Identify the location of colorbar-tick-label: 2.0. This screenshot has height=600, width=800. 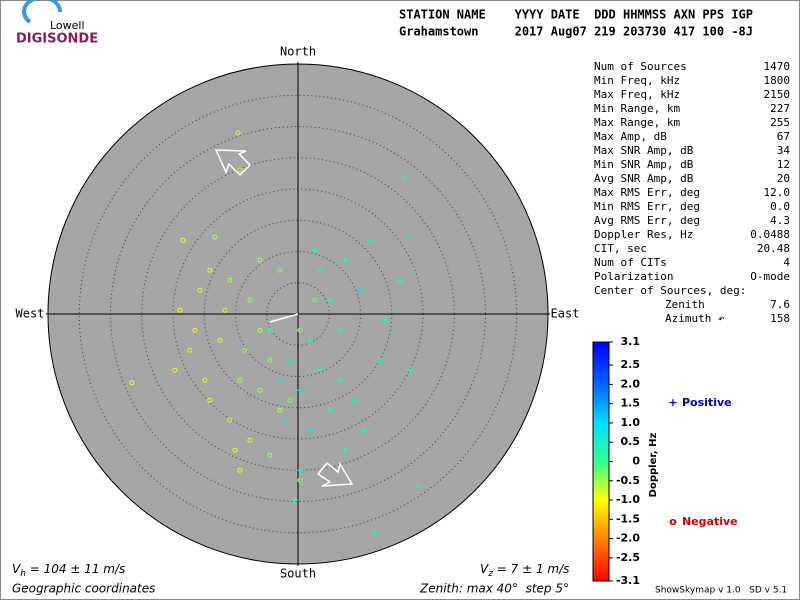
(631, 383).